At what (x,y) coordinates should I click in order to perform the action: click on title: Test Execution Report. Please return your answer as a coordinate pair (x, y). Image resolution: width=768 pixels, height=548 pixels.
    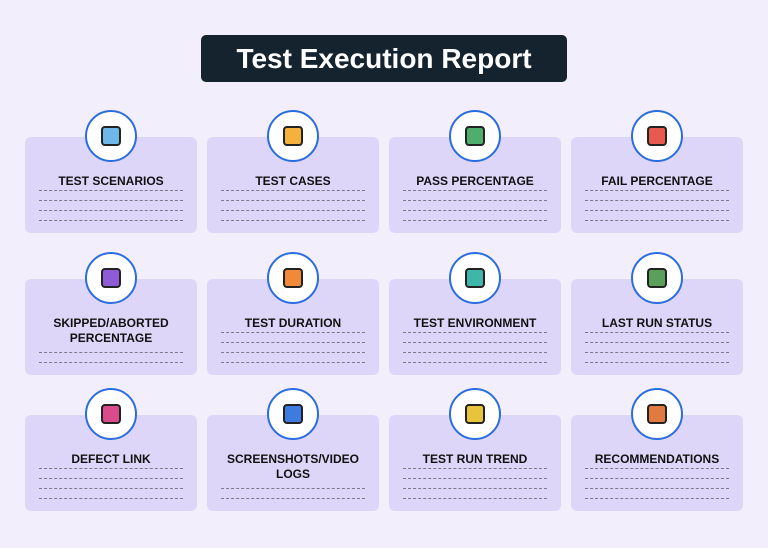
    Looking at the image, I should click on (384, 58).